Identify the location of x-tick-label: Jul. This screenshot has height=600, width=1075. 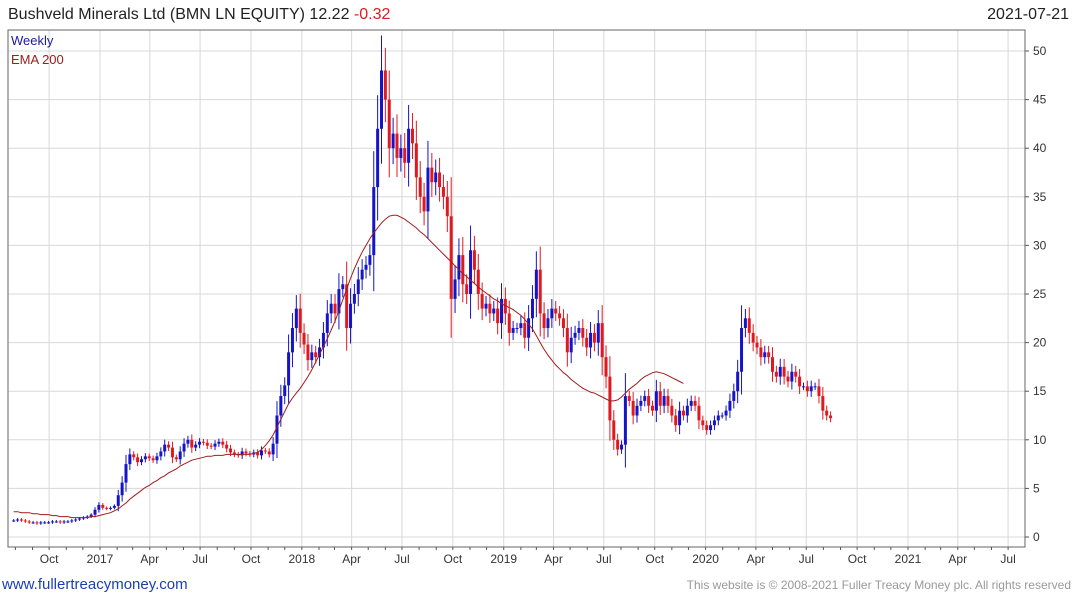
(199, 559).